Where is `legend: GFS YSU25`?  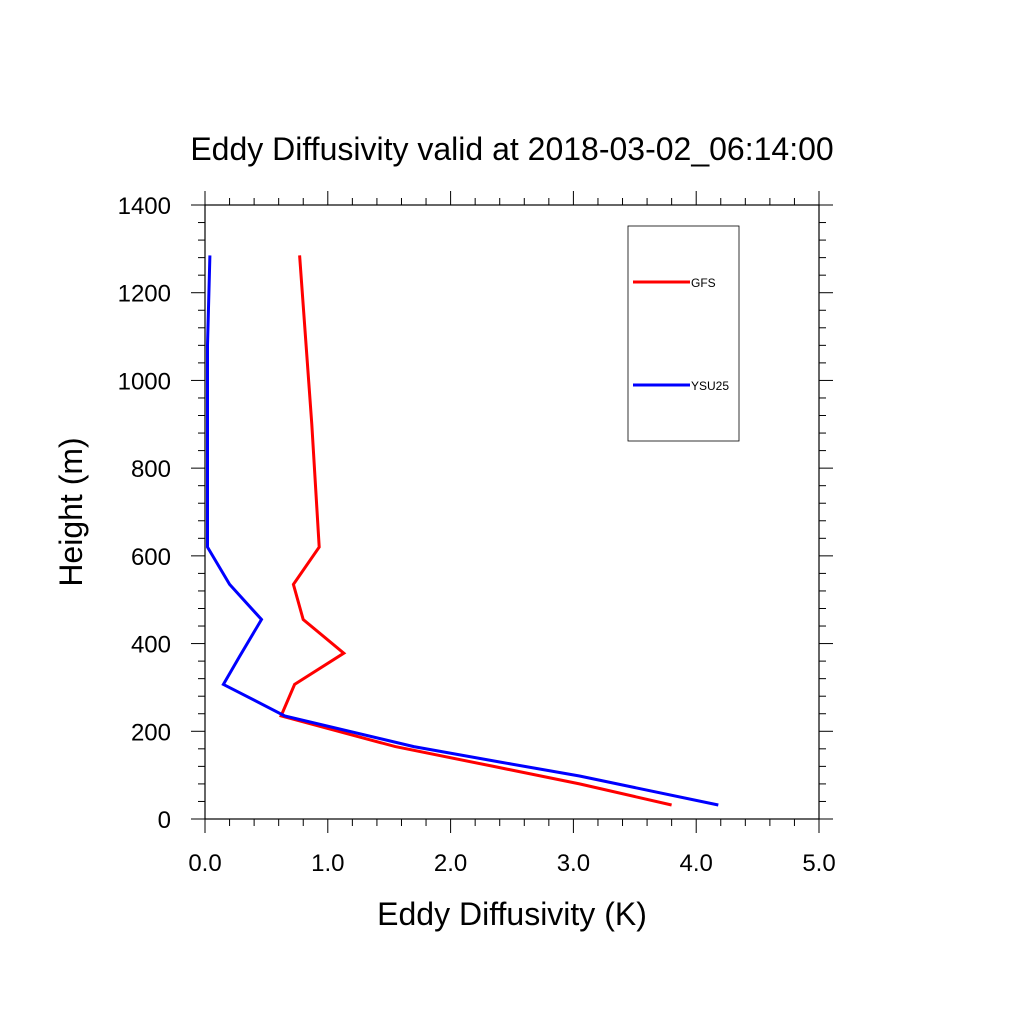 legend: GFS YSU25 is located at coordinates (683, 333).